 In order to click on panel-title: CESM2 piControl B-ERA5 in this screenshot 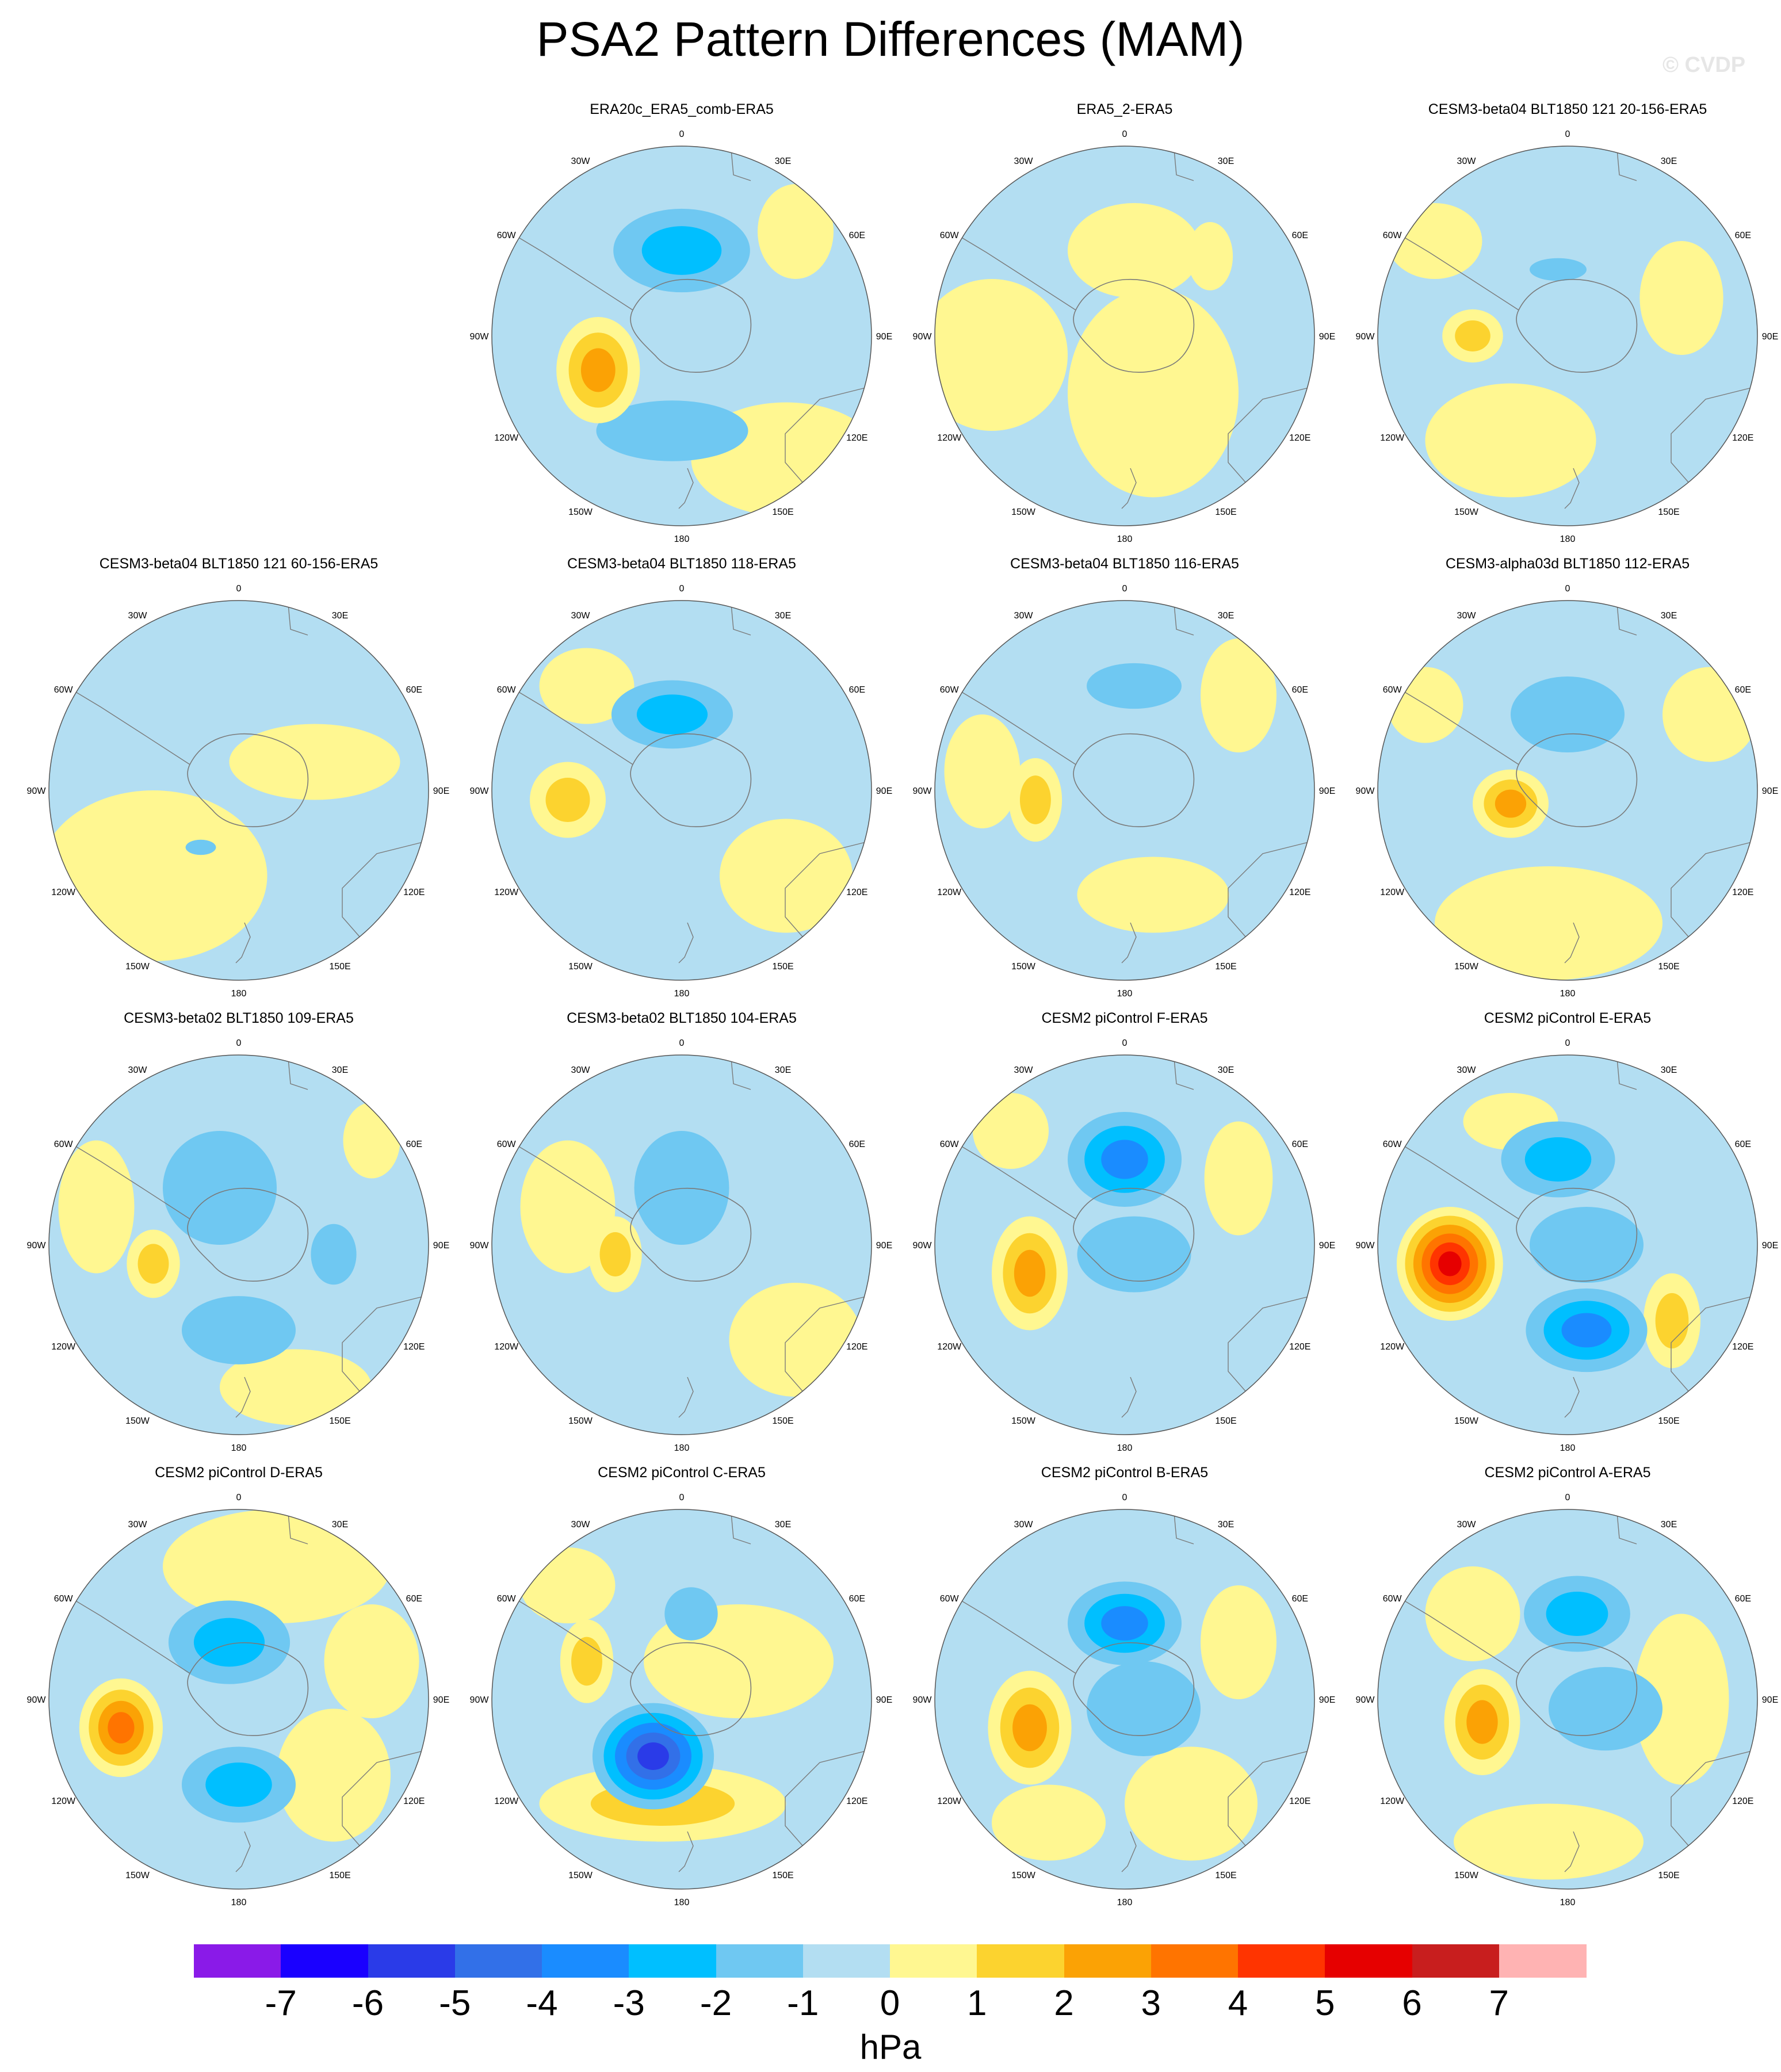, I will do `click(1125, 1473)`.